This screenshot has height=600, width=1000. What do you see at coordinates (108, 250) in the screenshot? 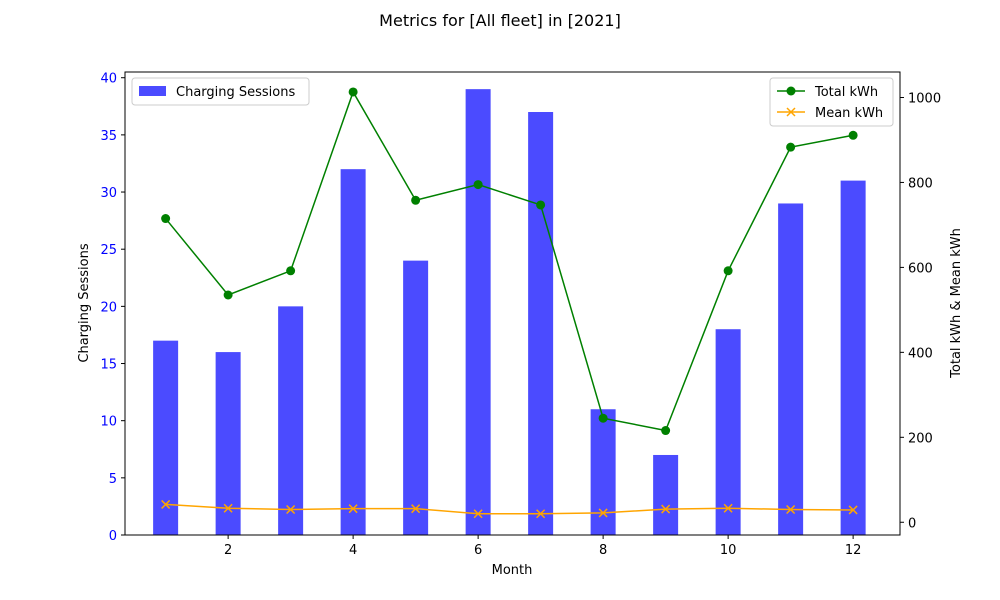
I see `y-left-tick-label-25: 25` at bounding box center [108, 250].